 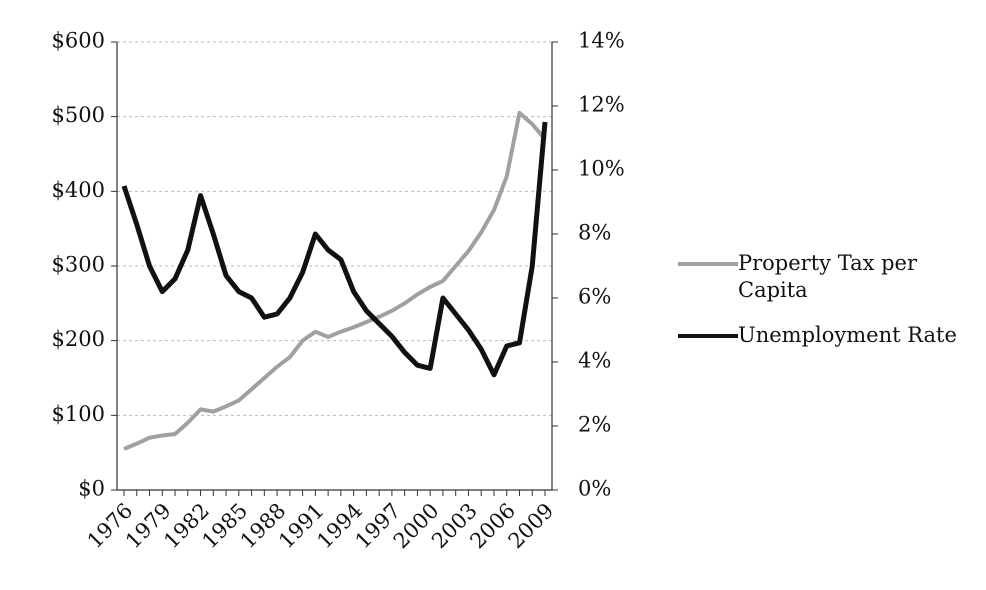 I want to click on legend-label: Property Tax per Capita, so click(x=828, y=276).